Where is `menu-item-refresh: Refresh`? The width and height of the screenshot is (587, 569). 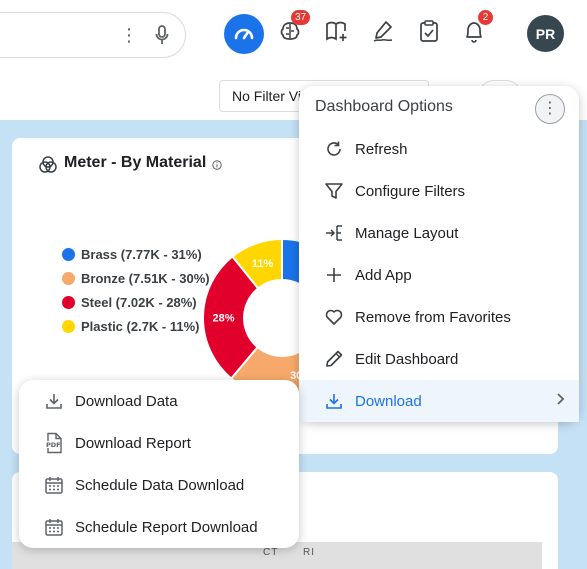
menu-item-refresh: Refresh is located at coordinates (439, 149).